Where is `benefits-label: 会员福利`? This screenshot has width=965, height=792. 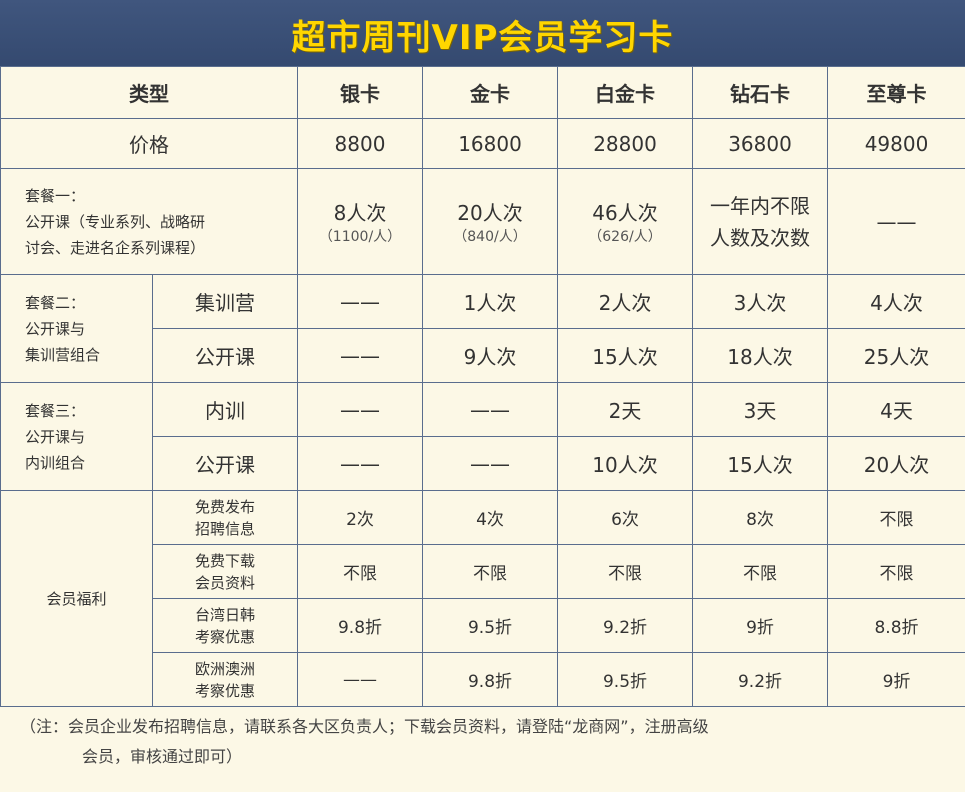 benefits-label: 会员福利 is located at coordinates (76, 598).